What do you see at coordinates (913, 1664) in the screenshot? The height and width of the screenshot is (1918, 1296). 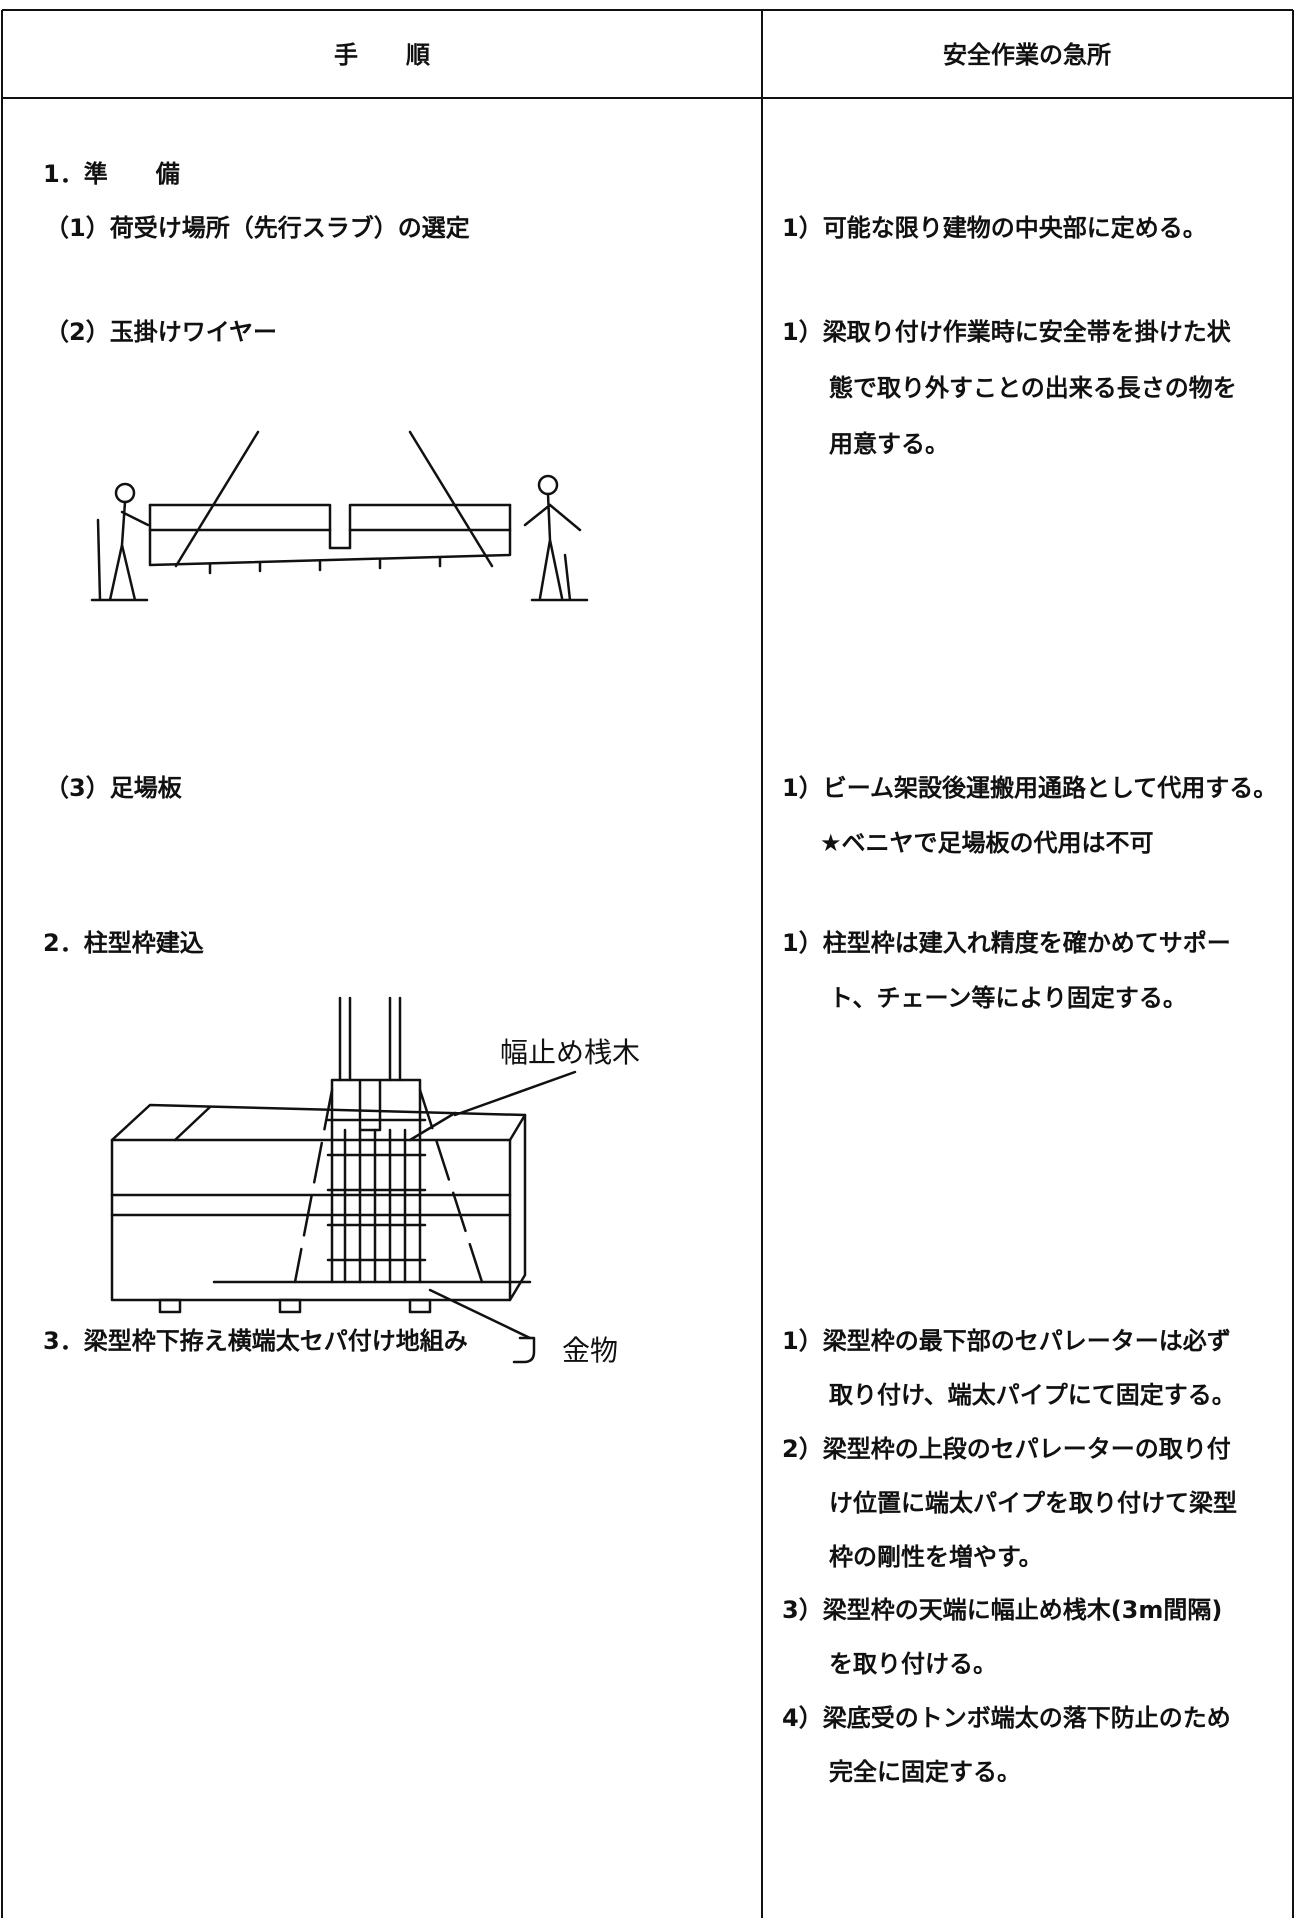 I see `safety-line: を取り付ける。` at bounding box center [913, 1664].